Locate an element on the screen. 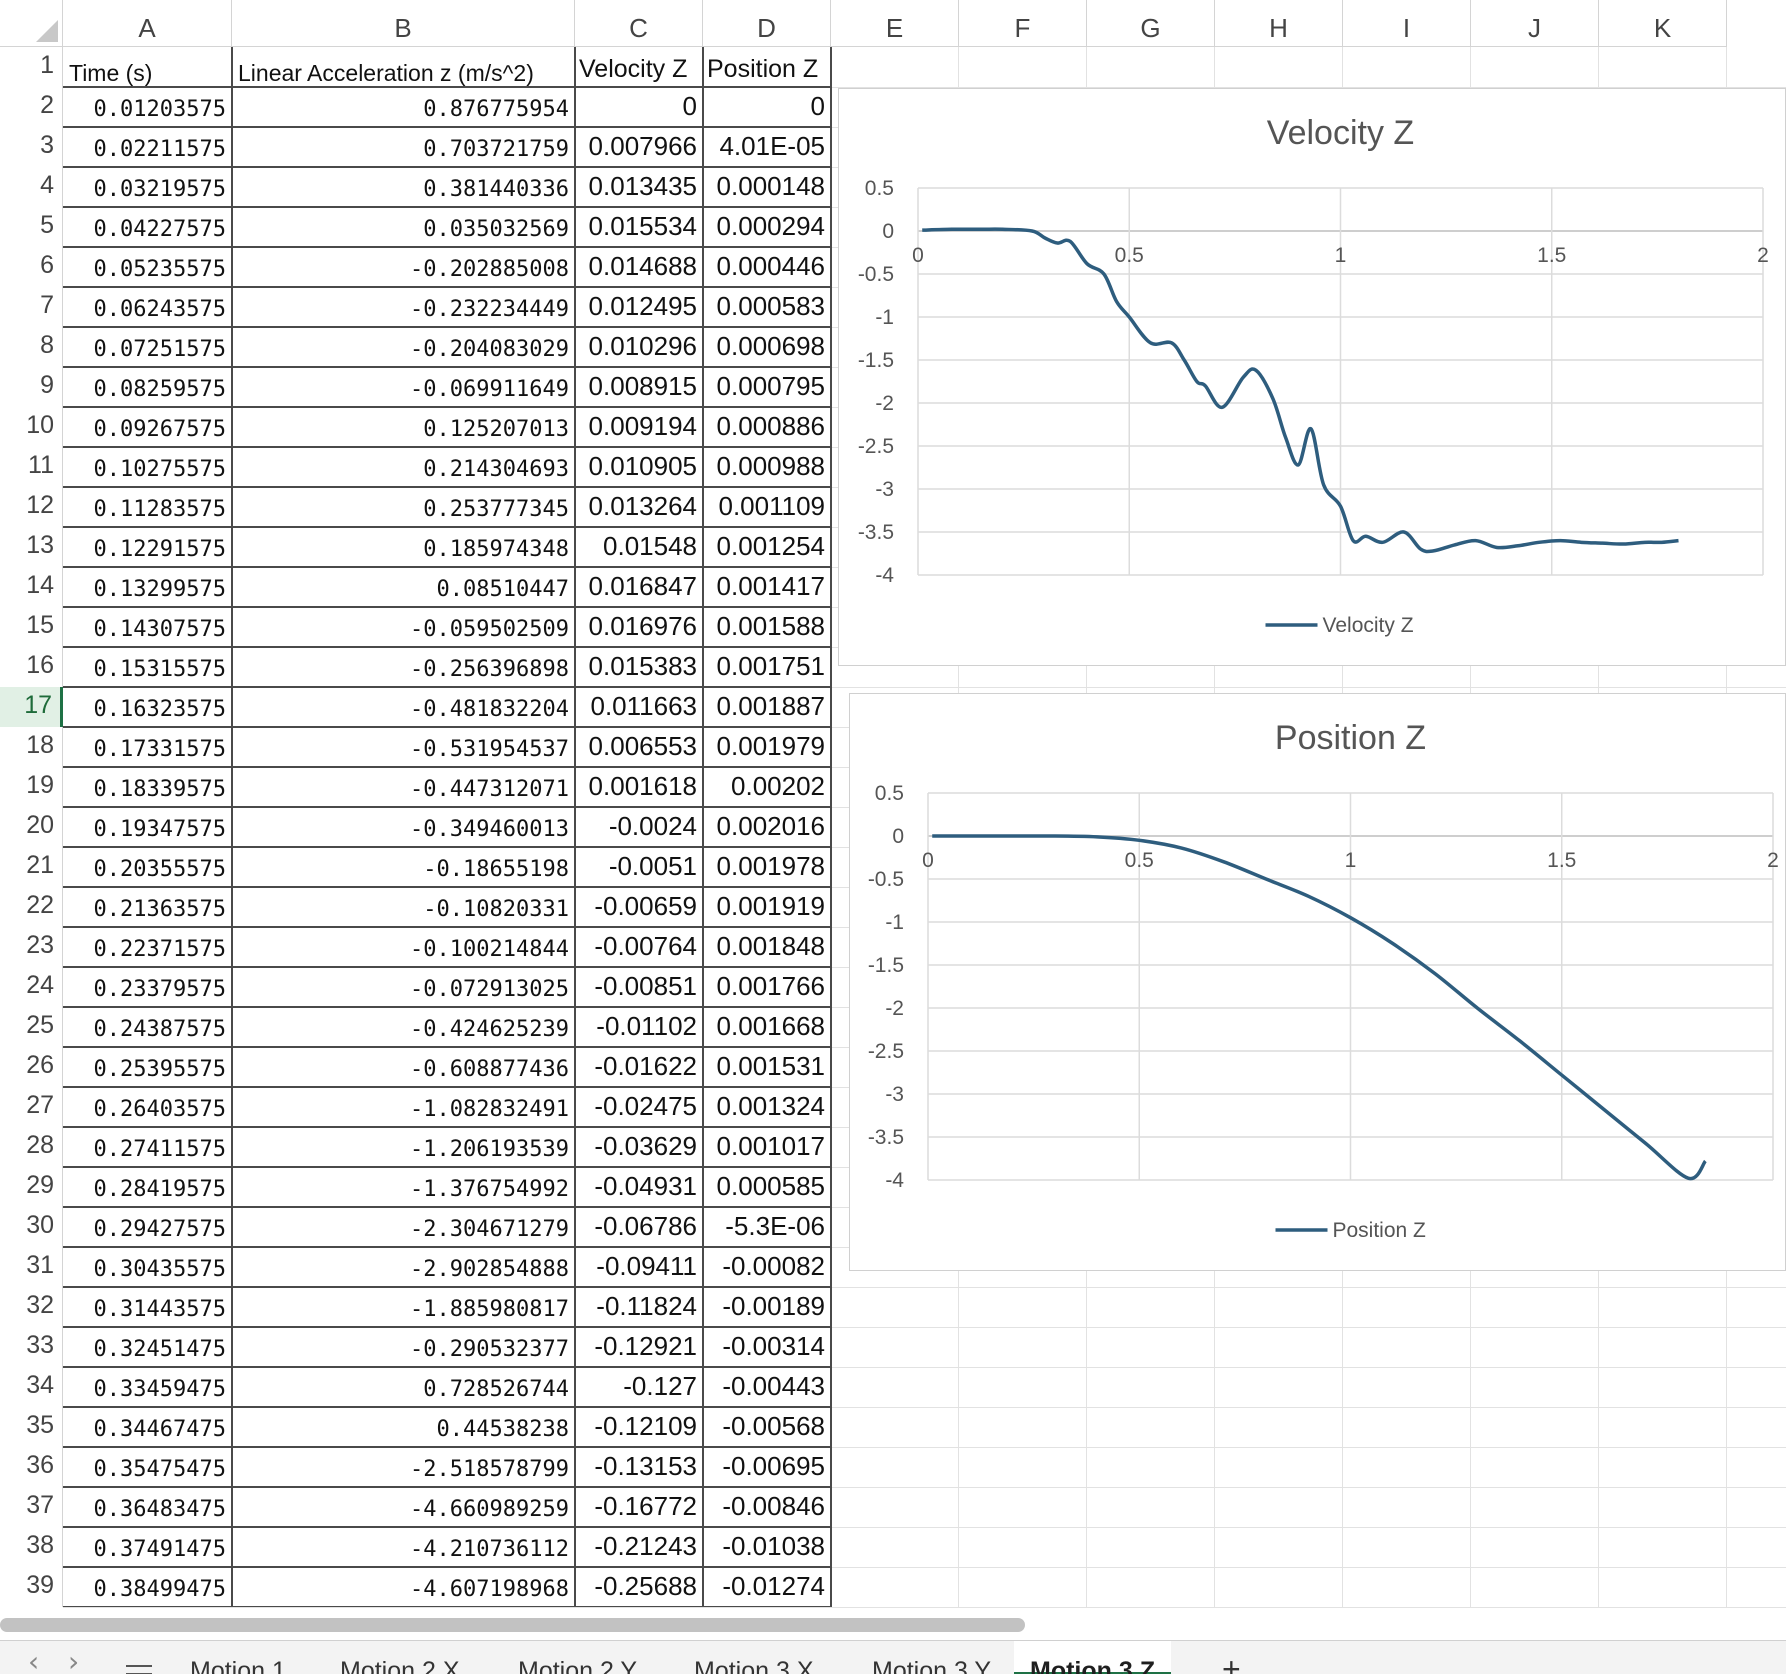 The width and height of the screenshot is (1786, 1674). cell-d: 0.001848 is located at coordinates (770, 946).